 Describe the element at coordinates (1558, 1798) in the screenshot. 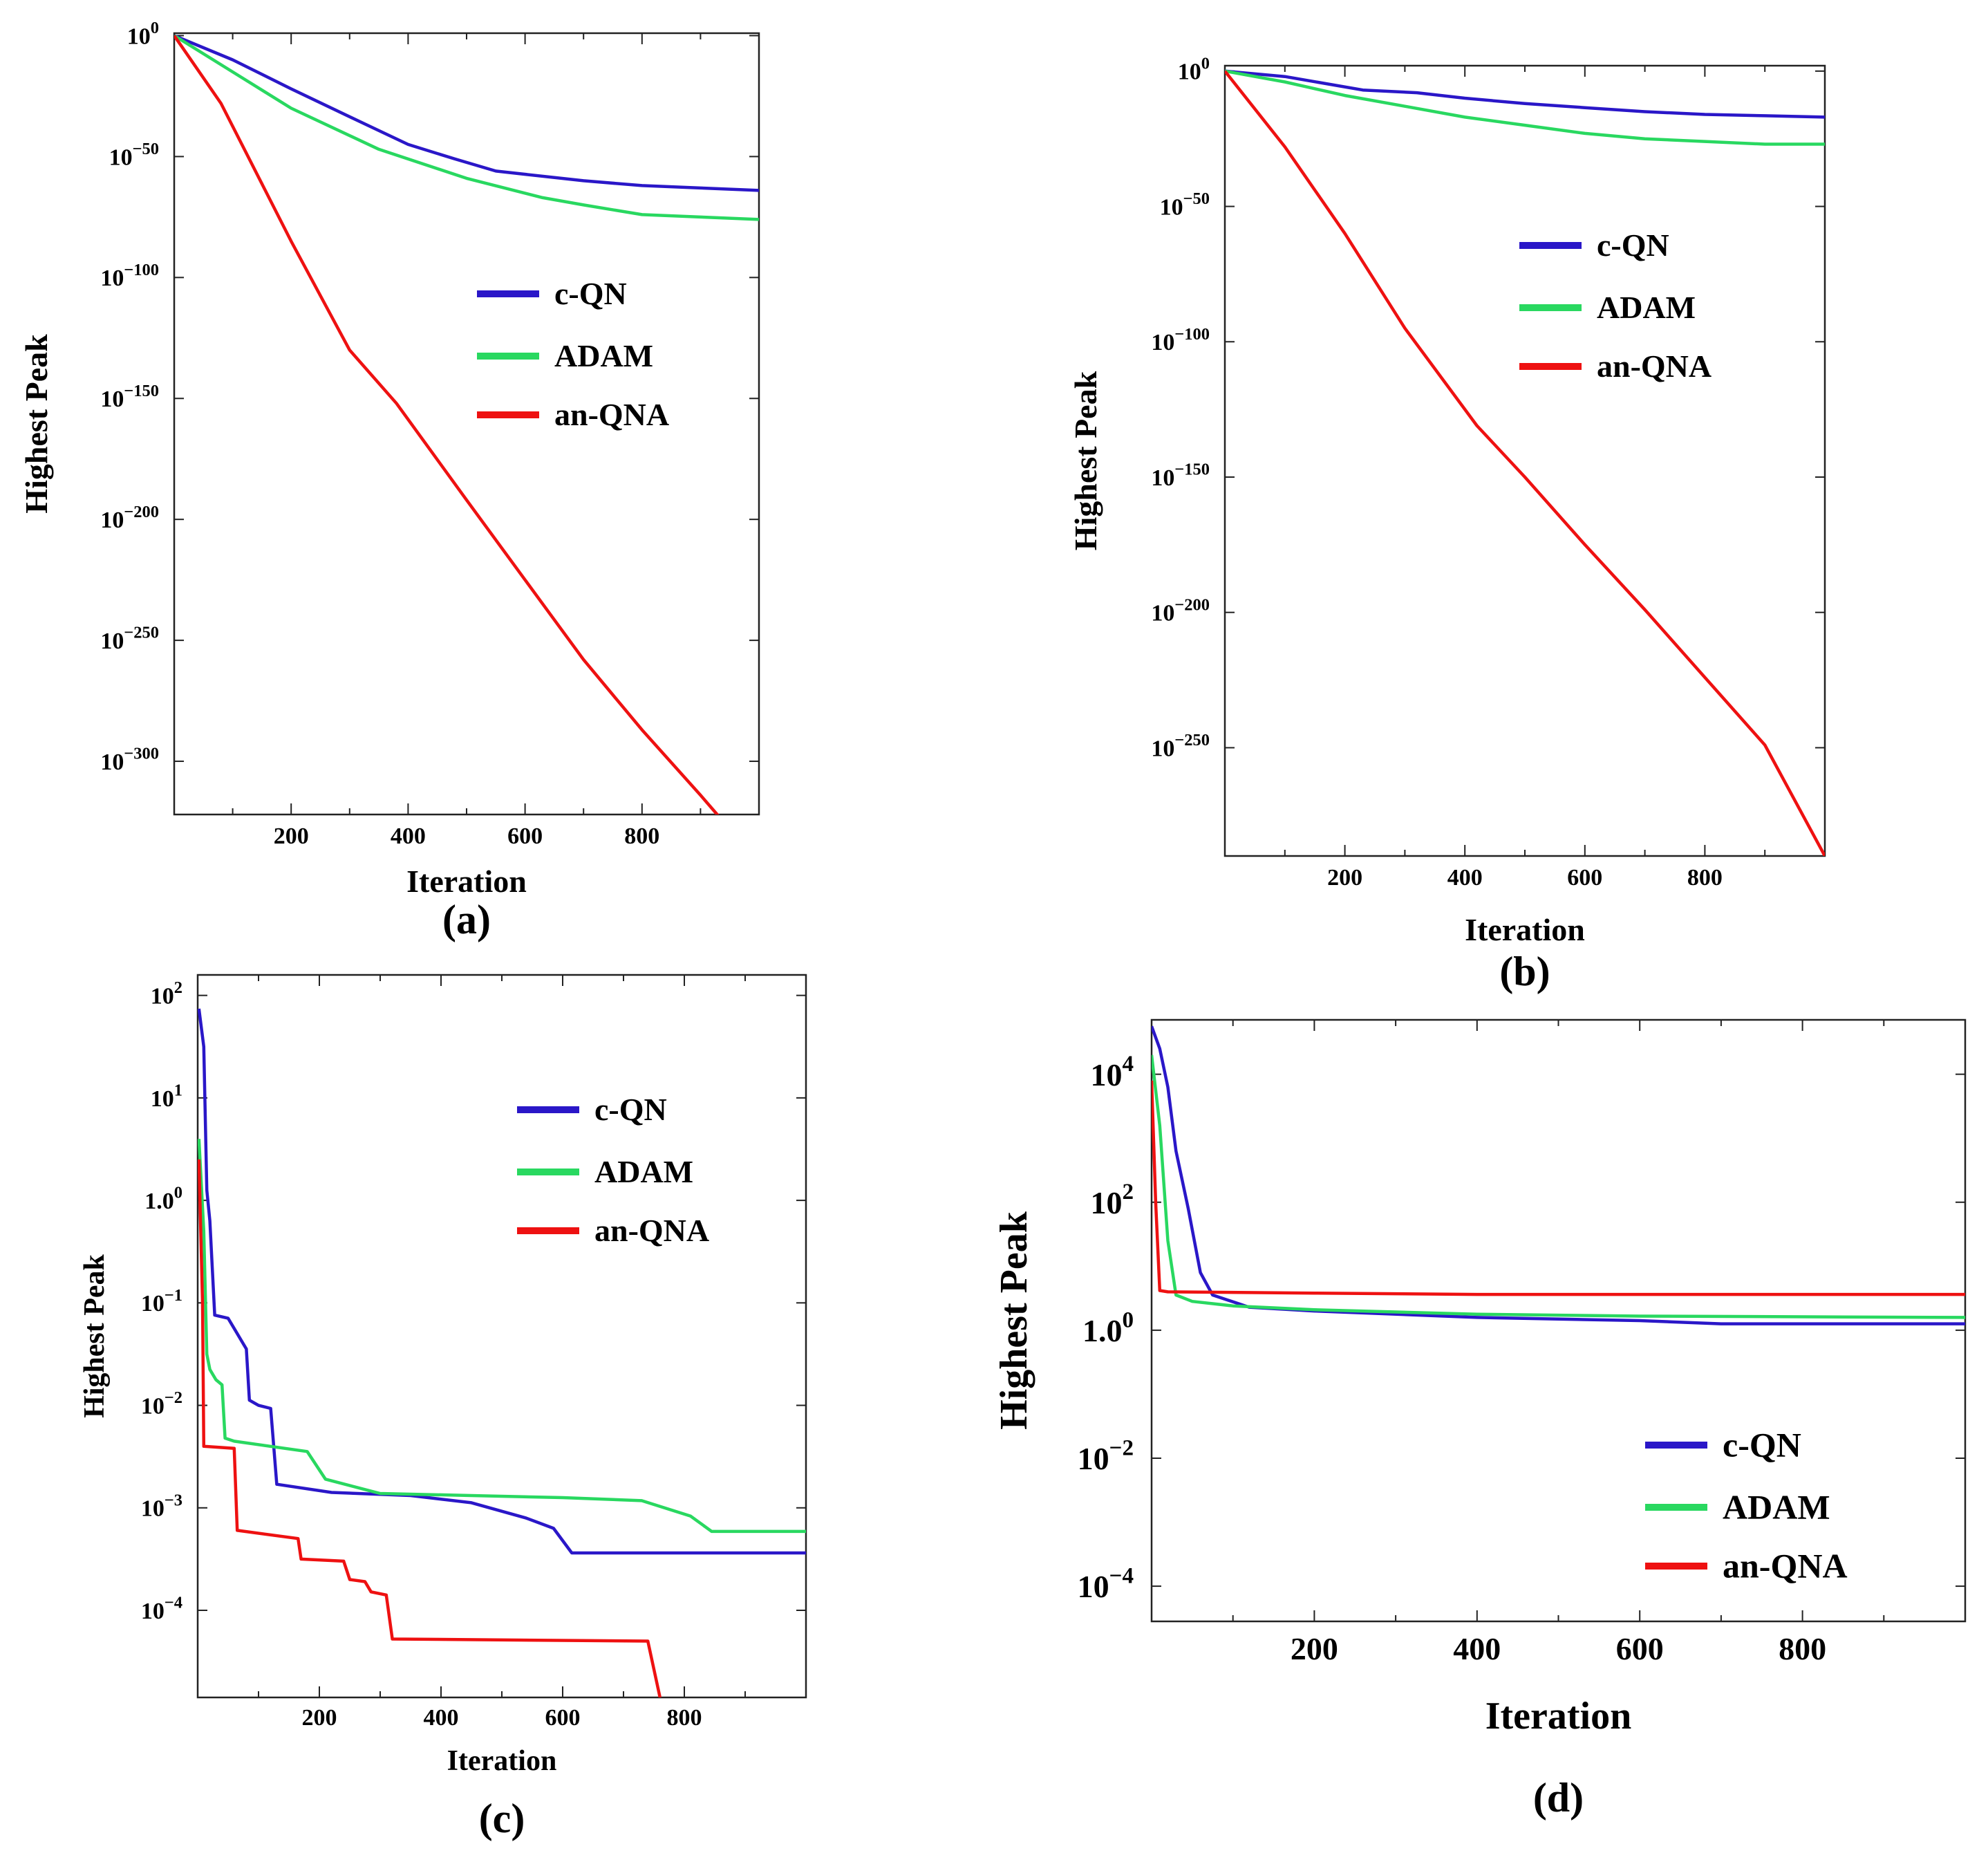

I see `panel-caption: (d)` at that location.